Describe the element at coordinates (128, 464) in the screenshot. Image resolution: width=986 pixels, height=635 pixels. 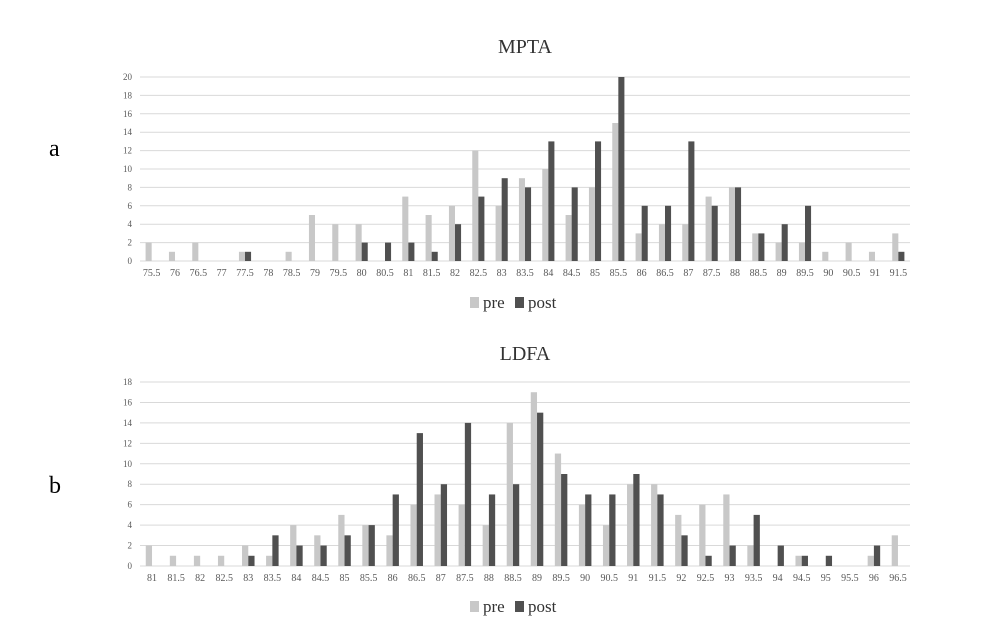
I see `y-tick-label: 10` at that location.